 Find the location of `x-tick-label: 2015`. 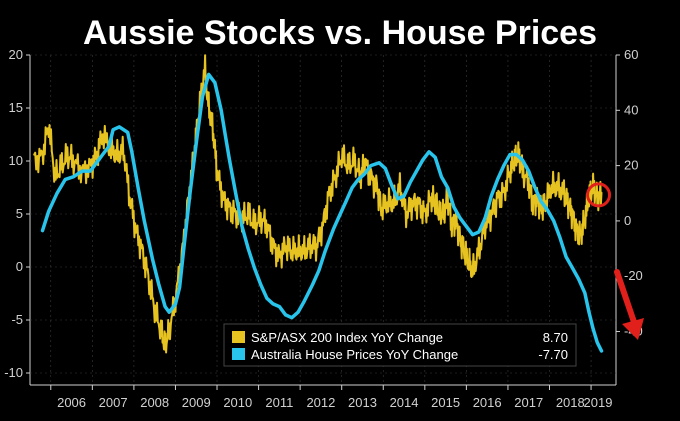

x-tick-label: 2015 is located at coordinates (445, 402).